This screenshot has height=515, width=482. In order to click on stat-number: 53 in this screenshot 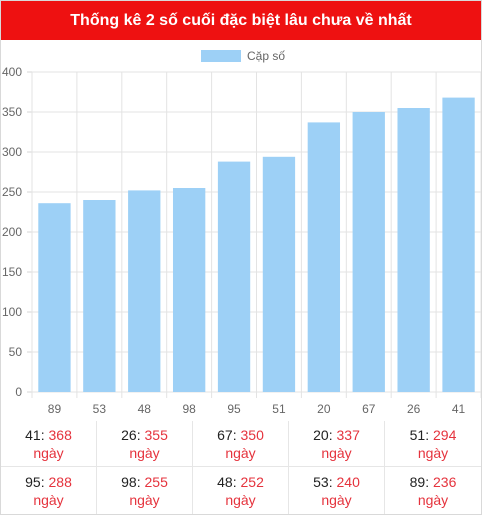, I will do `click(321, 481)`.